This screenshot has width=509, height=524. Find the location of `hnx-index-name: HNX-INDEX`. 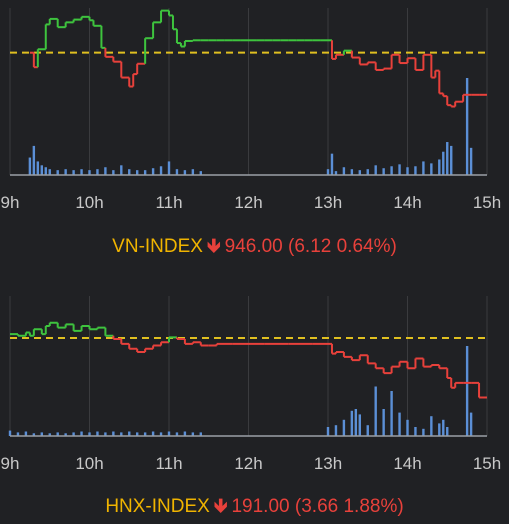

hnx-index-name: HNX-INDEX is located at coordinates (157, 506).